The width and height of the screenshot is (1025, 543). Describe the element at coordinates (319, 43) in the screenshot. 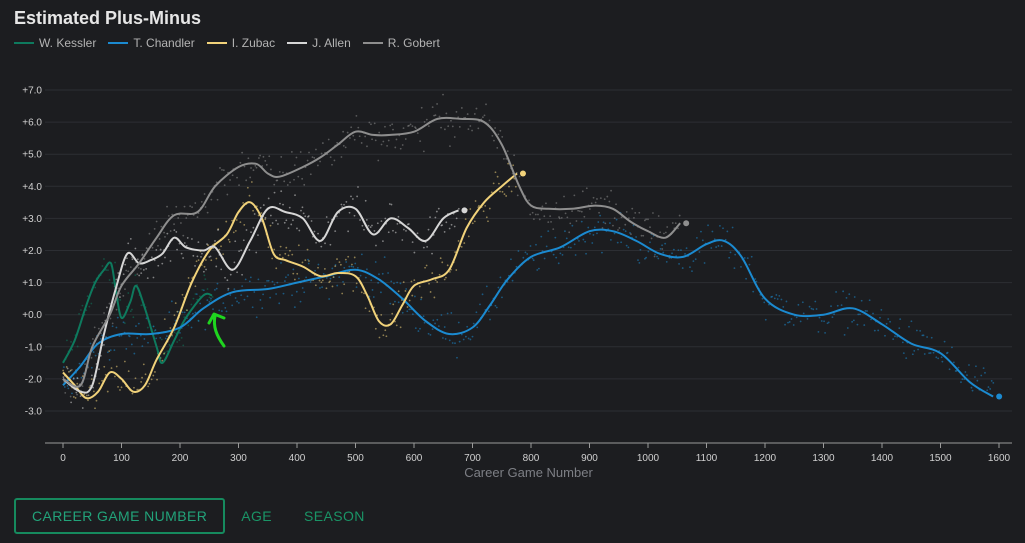

I see `legend-item-j-allen: J. Allen` at that location.